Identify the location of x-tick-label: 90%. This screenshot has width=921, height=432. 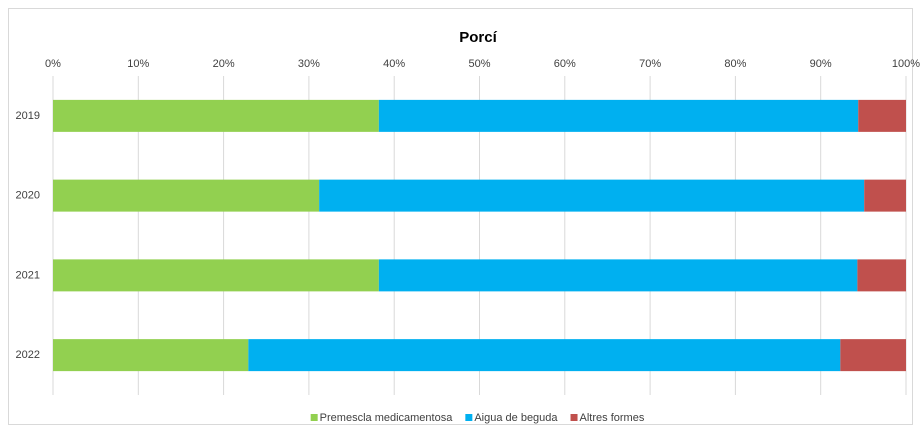
(821, 64).